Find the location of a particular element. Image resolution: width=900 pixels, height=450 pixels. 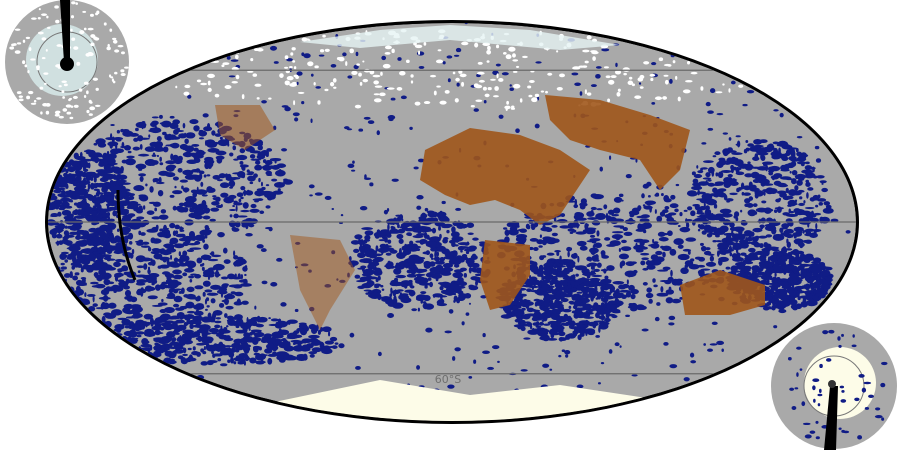

central-asia is located at coordinates (617, 142).